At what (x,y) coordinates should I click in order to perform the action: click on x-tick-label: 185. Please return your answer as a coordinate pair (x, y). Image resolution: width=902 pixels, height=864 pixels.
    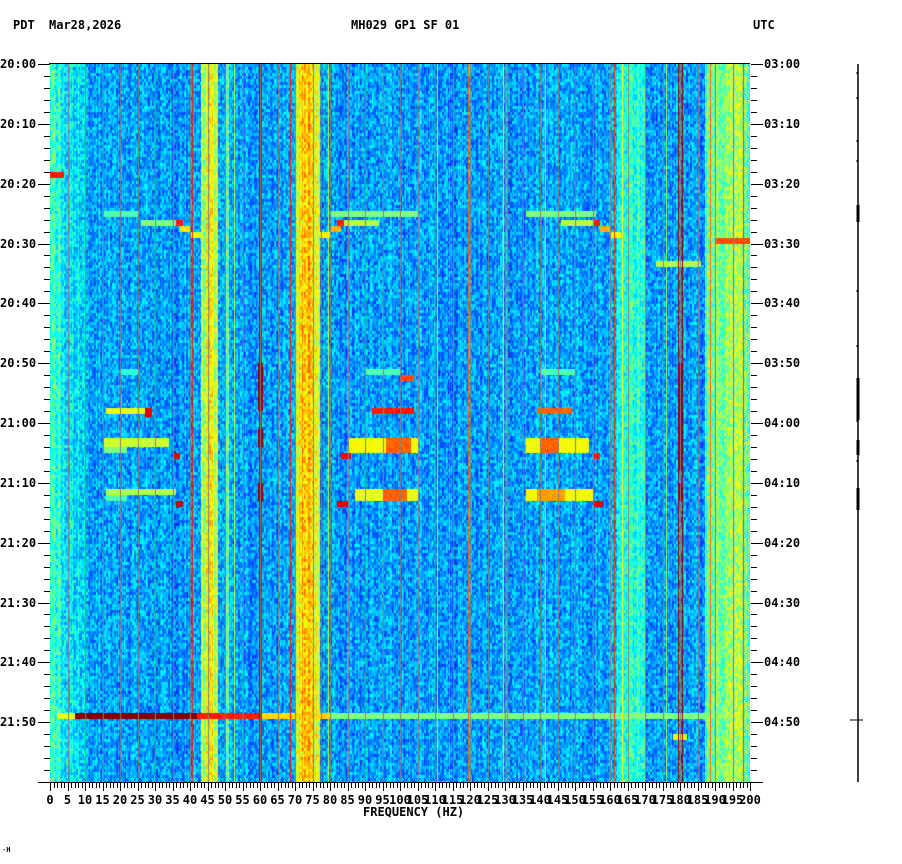
    Looking at the image, I should click on (697, 800).